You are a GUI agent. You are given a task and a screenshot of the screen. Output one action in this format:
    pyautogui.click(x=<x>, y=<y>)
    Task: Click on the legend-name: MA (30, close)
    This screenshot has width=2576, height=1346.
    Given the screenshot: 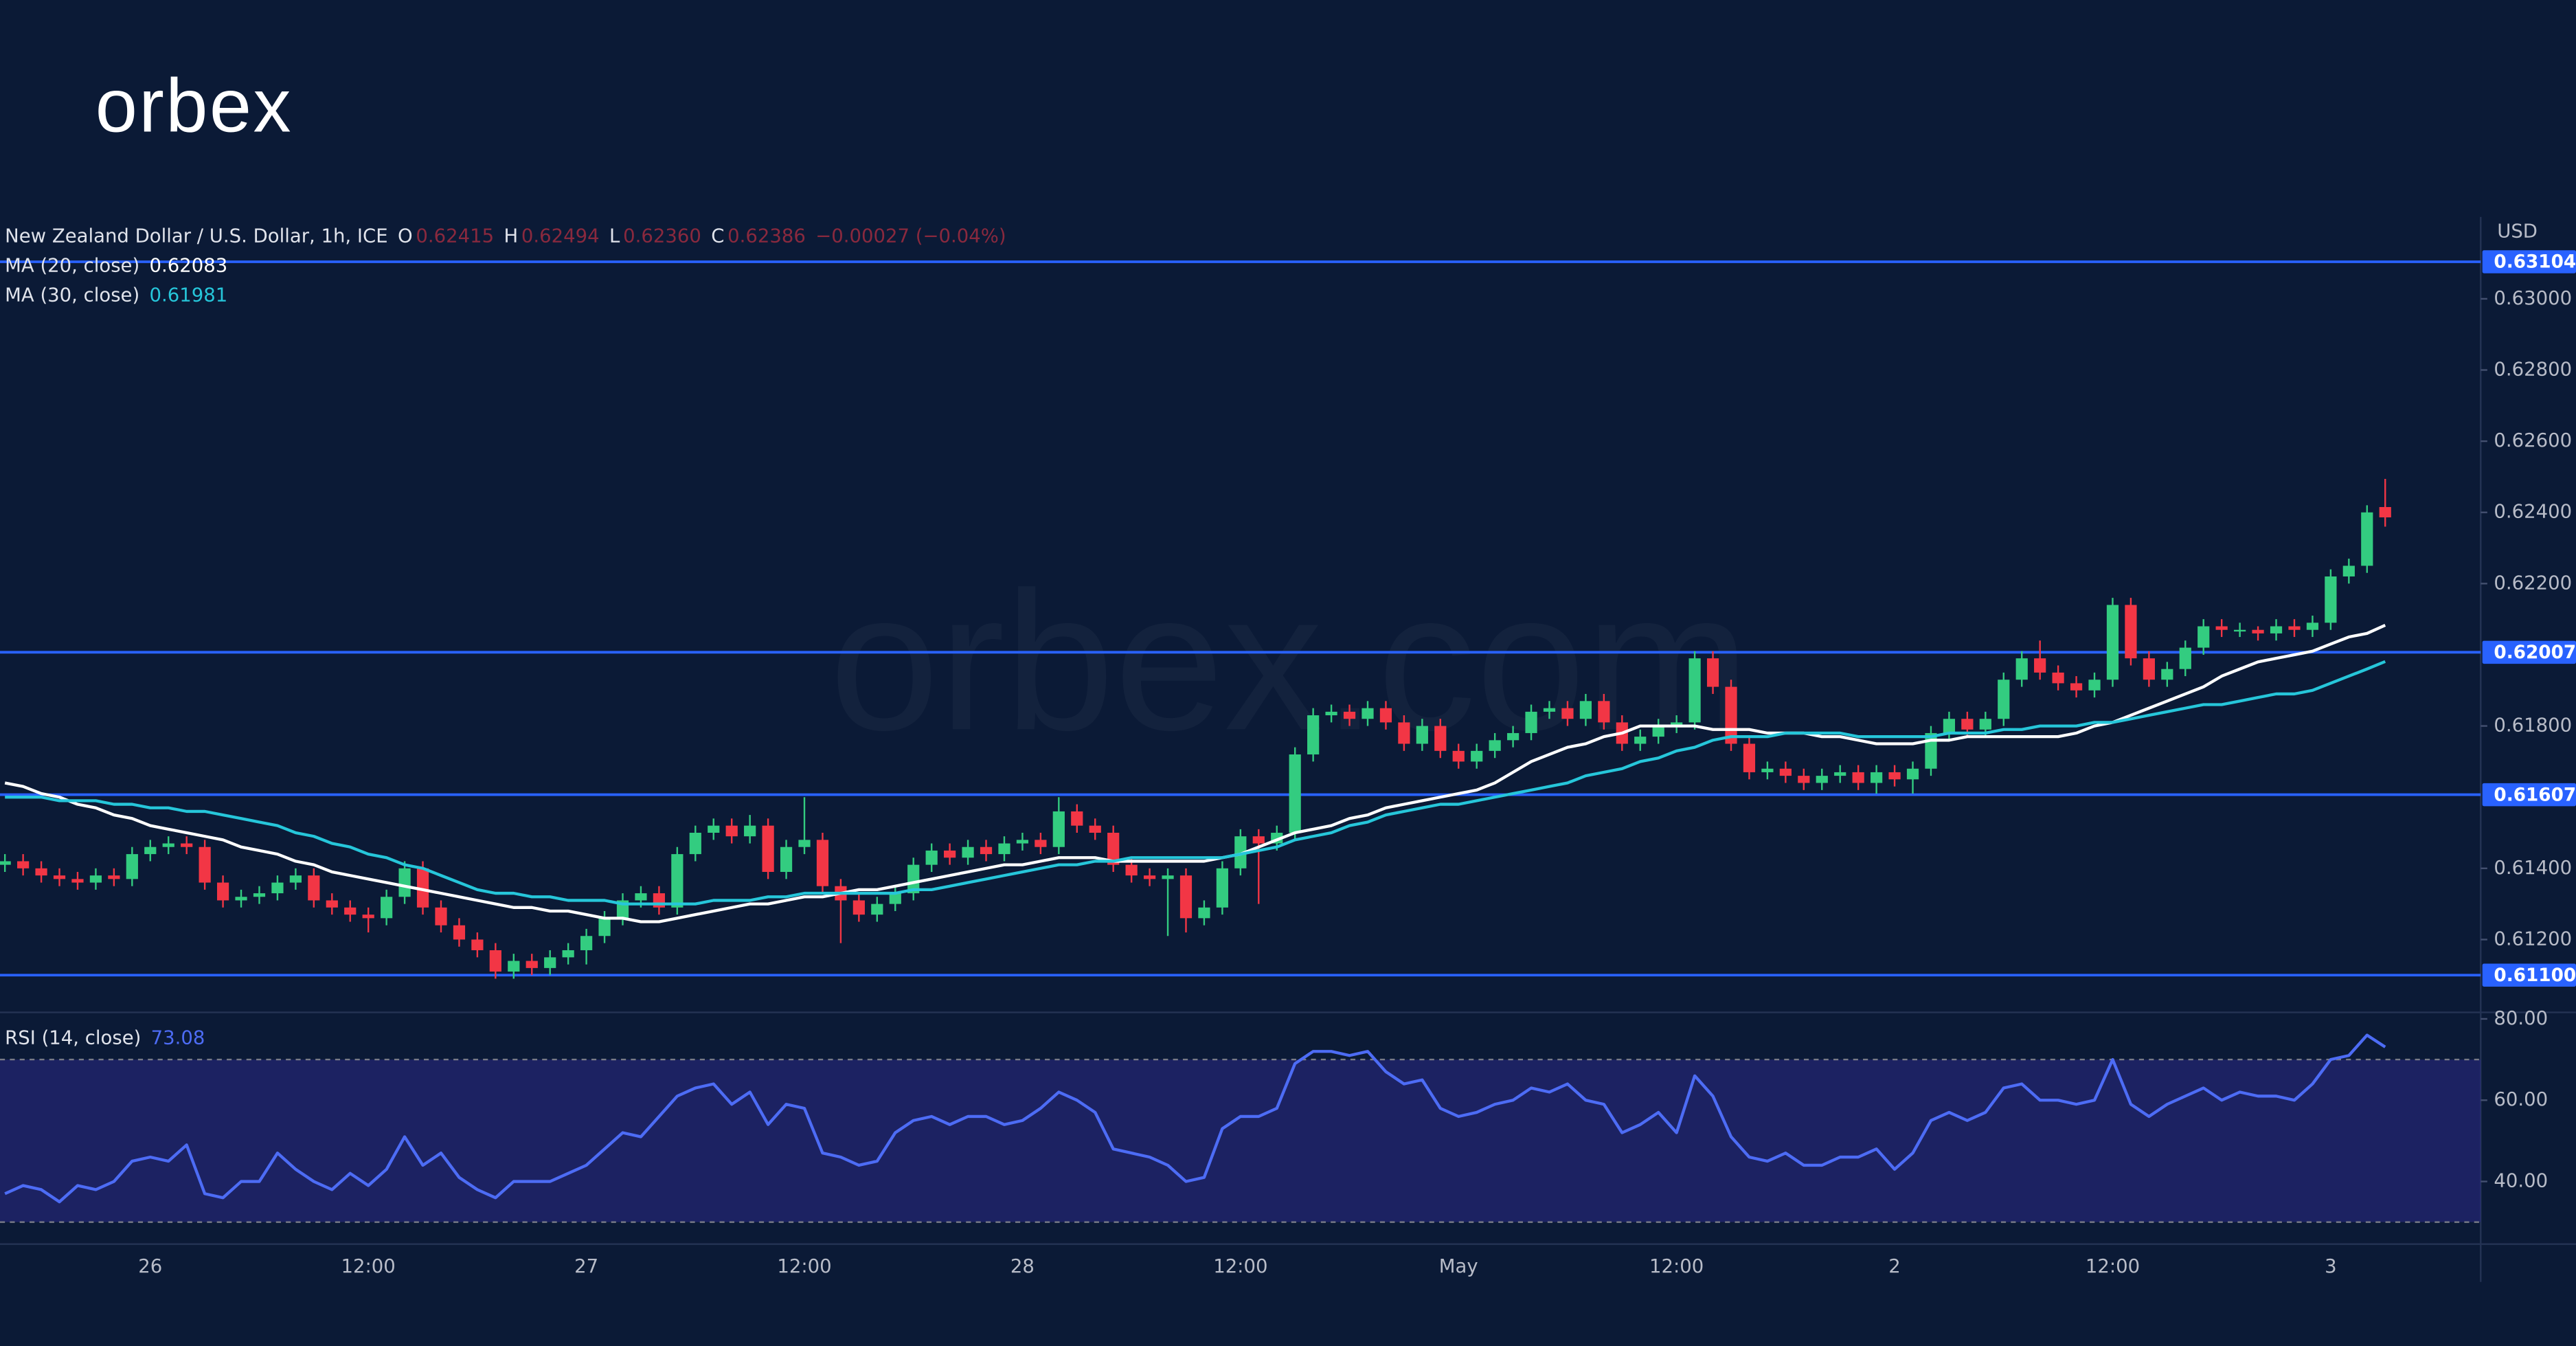 What is the action you would take?
    pyautogui.click(x=72, y=295)
    